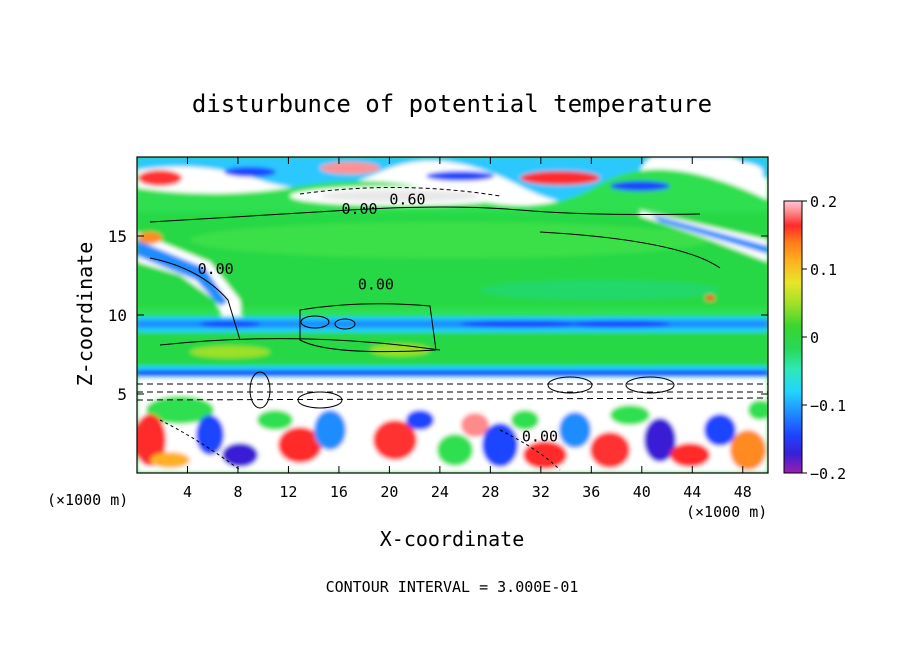 The height and width of the screenshot is (654, 904). I want to click on contour-label: 0.60, so click(407, 199).